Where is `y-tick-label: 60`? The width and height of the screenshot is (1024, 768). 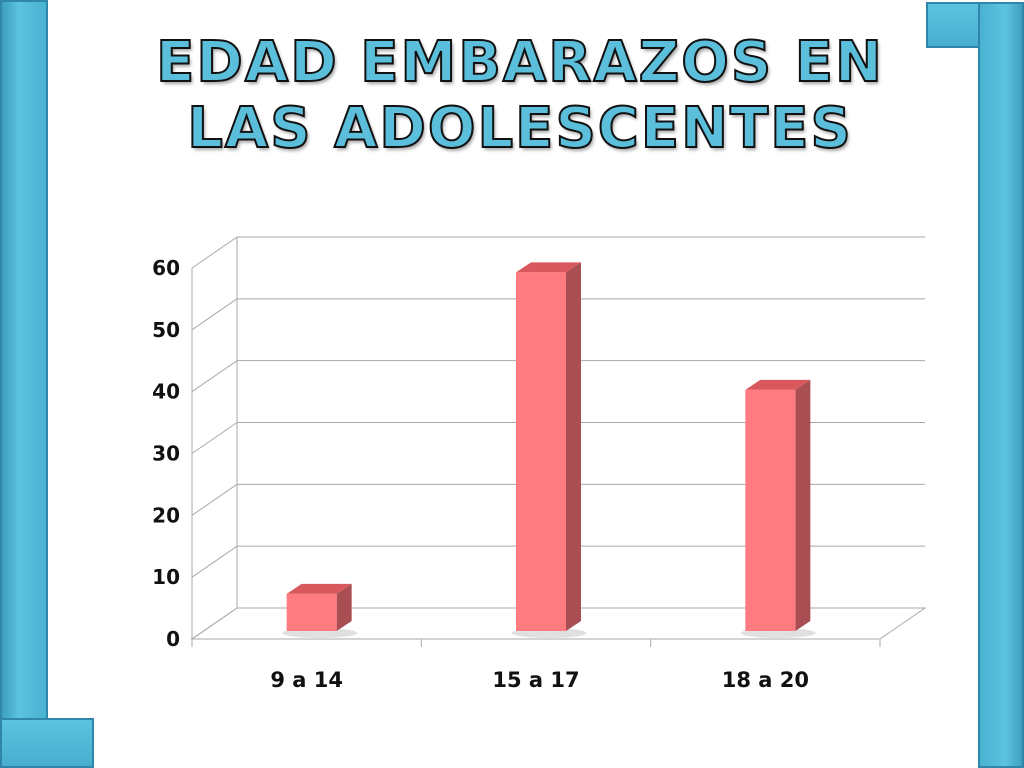 y-tick-label: 60 is located at coordinates (166, 268).